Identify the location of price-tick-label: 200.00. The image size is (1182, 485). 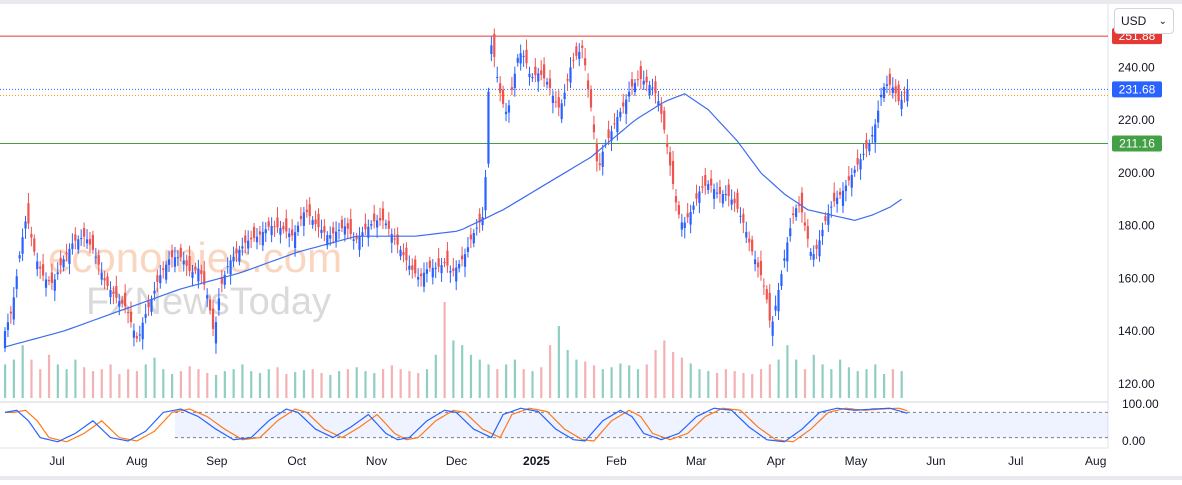
(1136, 173).